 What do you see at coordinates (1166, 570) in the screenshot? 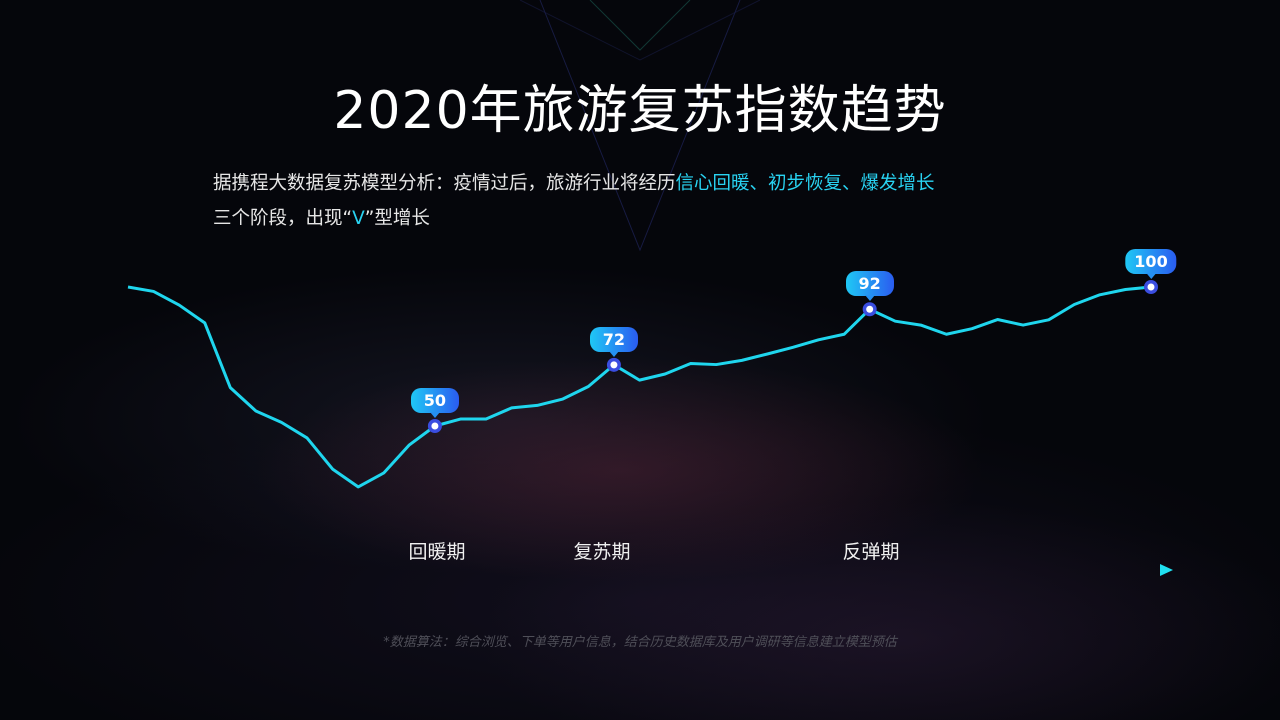
I see `arrow-head-icon` at bounding box center [1166, 570].